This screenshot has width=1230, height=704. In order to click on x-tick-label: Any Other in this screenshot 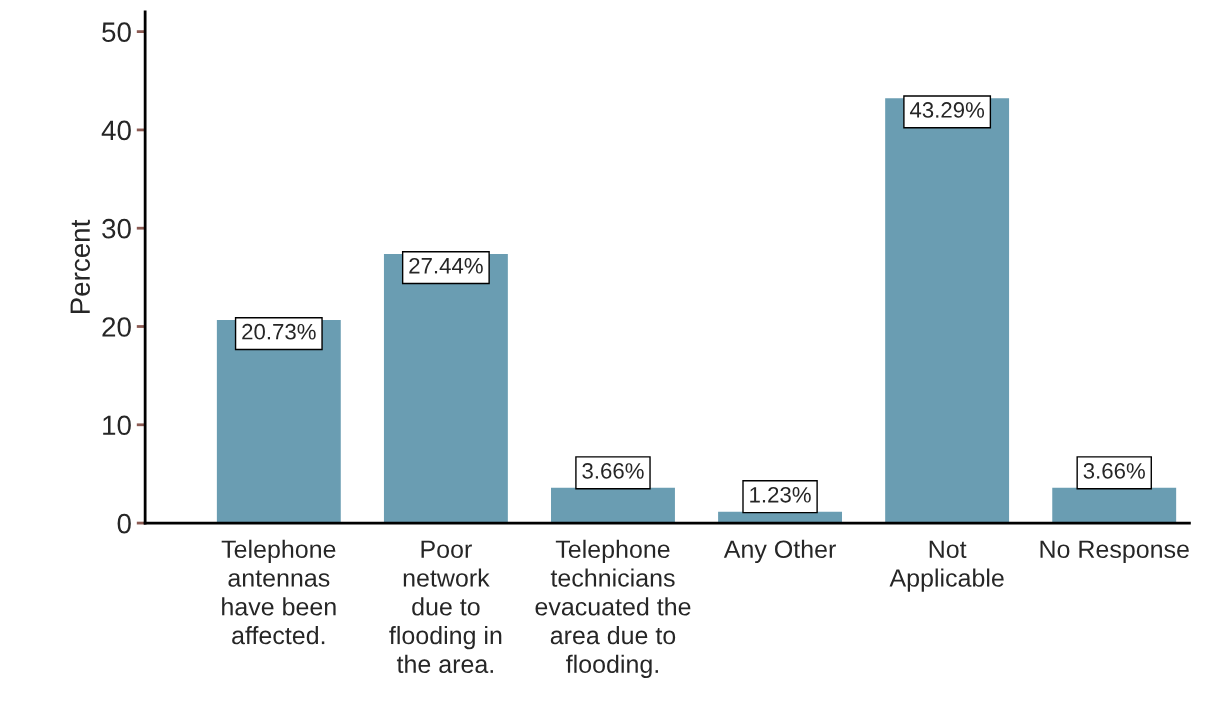, I will do `click(779, 551)`.